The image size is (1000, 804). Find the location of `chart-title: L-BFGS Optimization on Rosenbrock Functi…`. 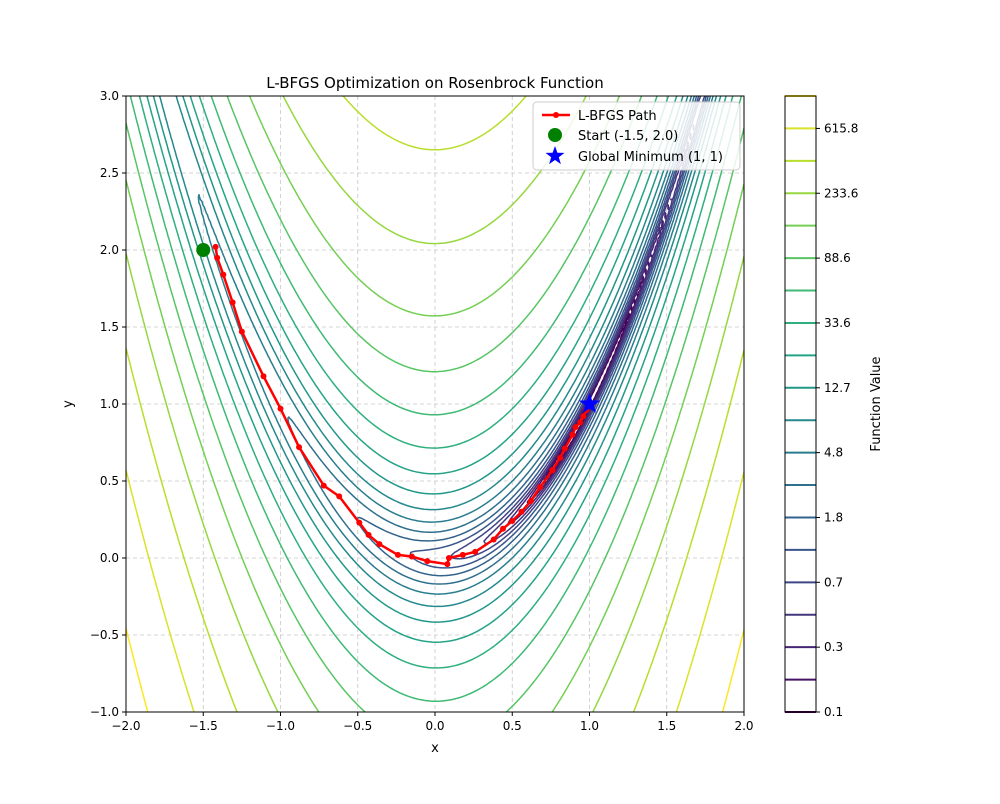

chart-title: L-BFGS Optimization on Rosenbrock Functi… is located at coordinates (435, 83).